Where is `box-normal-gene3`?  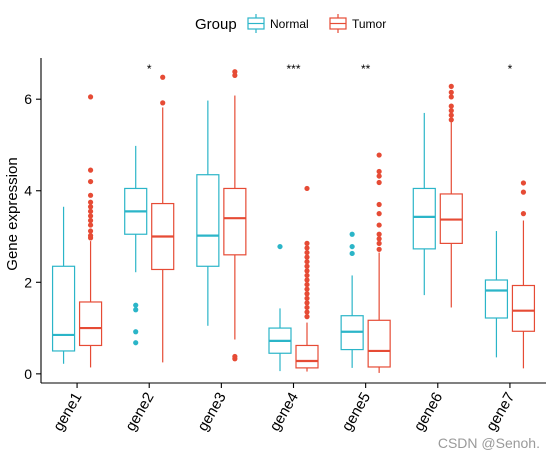
box-normal-gene3 is located at coordinates (208, 213).